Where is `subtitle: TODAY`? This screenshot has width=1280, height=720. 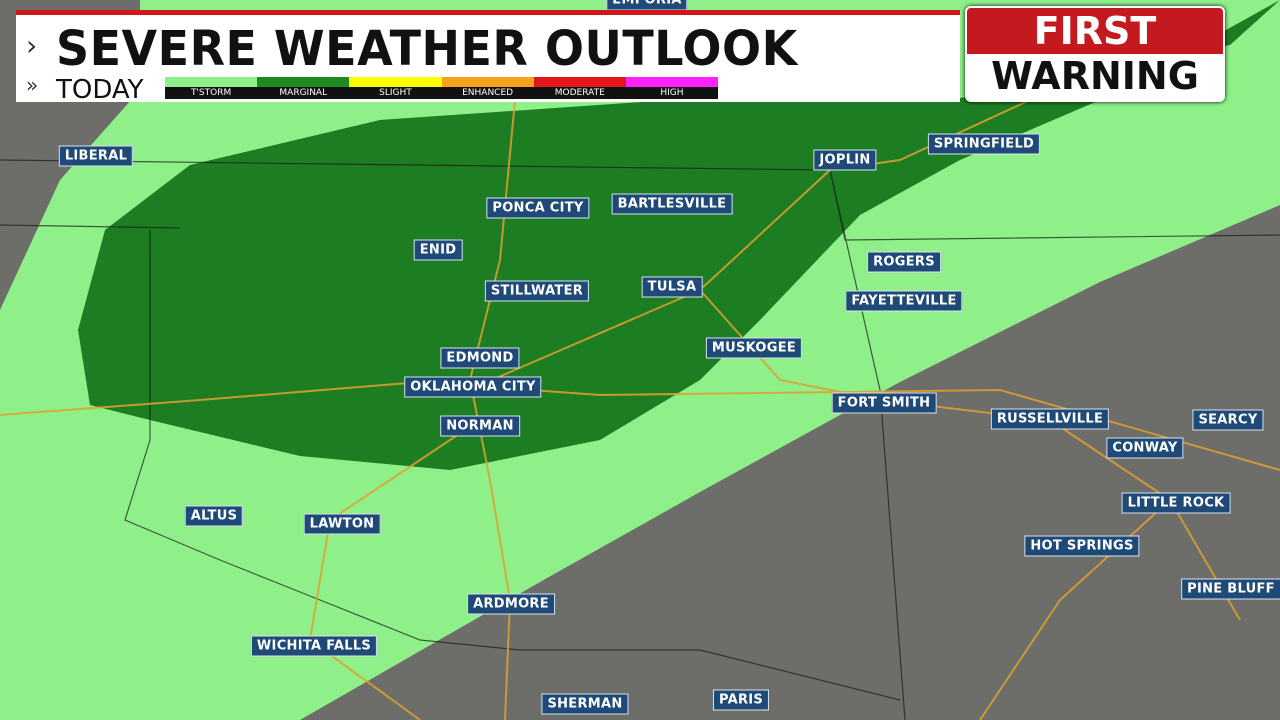 subtitle: TODAY is located at coordinates (100, 90).